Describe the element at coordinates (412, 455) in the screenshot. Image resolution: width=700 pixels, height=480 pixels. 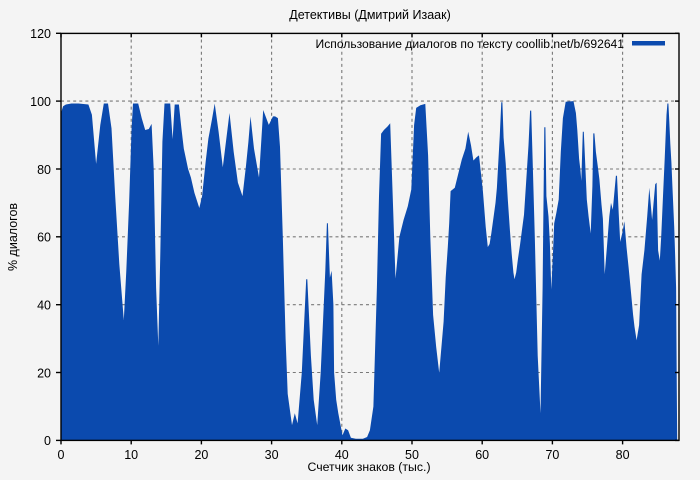
I see `svg-text: 50` at that location.